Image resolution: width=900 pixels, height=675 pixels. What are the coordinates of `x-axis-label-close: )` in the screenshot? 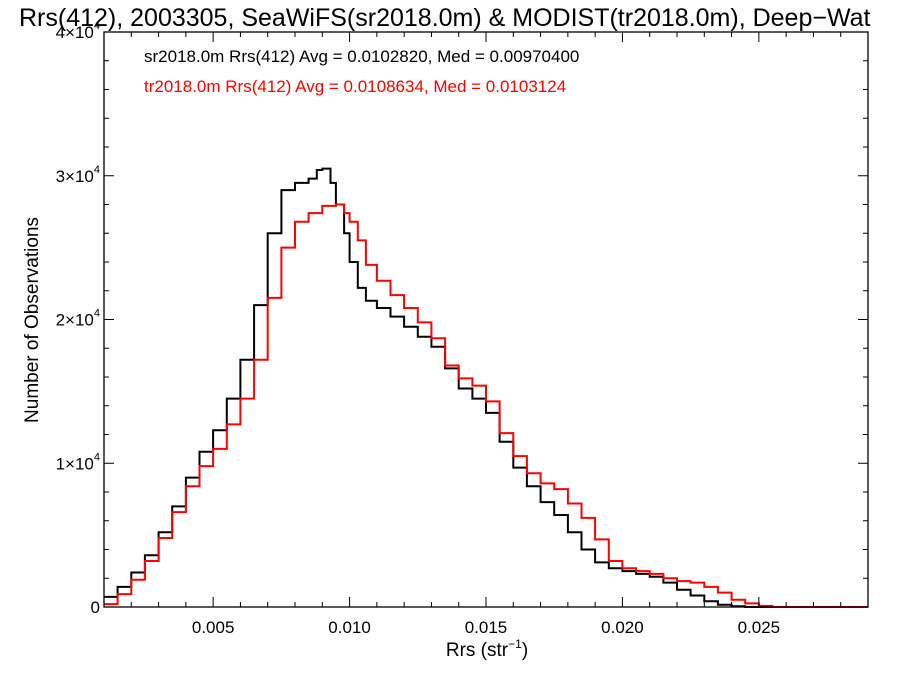 It's located at (525, 650).